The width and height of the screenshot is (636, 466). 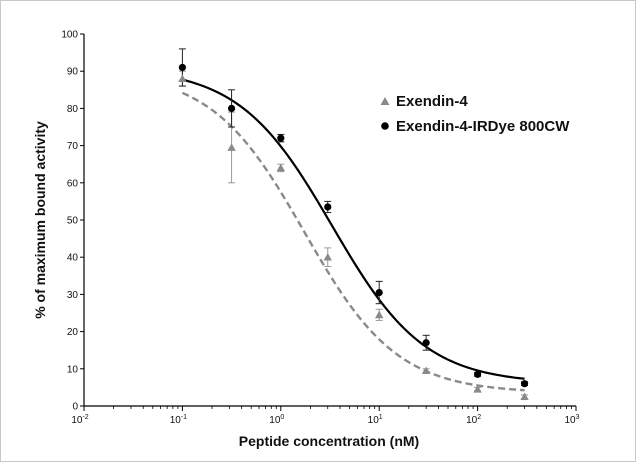 I want to click on x-tick-label: 10⁰, so click(x=276, y=420).